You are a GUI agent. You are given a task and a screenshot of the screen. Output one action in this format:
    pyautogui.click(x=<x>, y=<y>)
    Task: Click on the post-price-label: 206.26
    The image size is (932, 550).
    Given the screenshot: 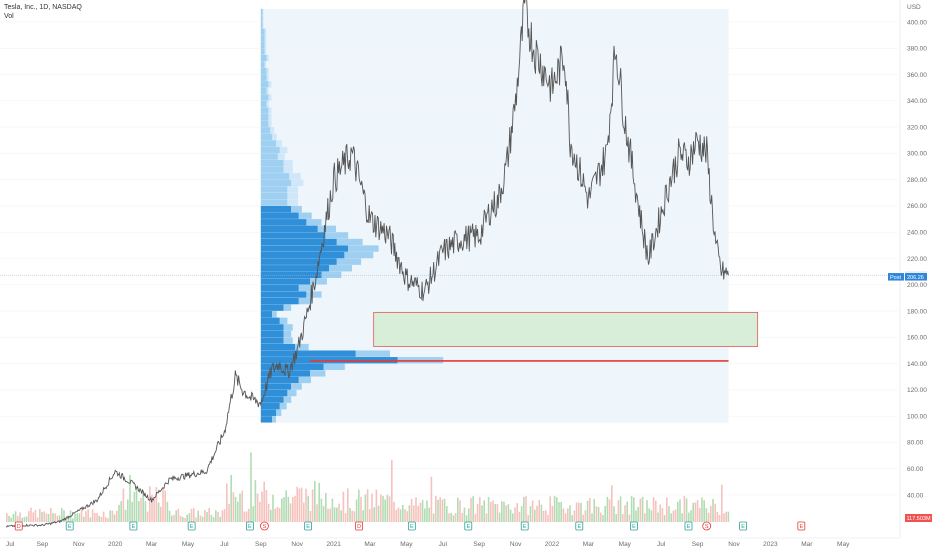 What is the action you would take?
    pyautogui.click(x=915, y=278)
    